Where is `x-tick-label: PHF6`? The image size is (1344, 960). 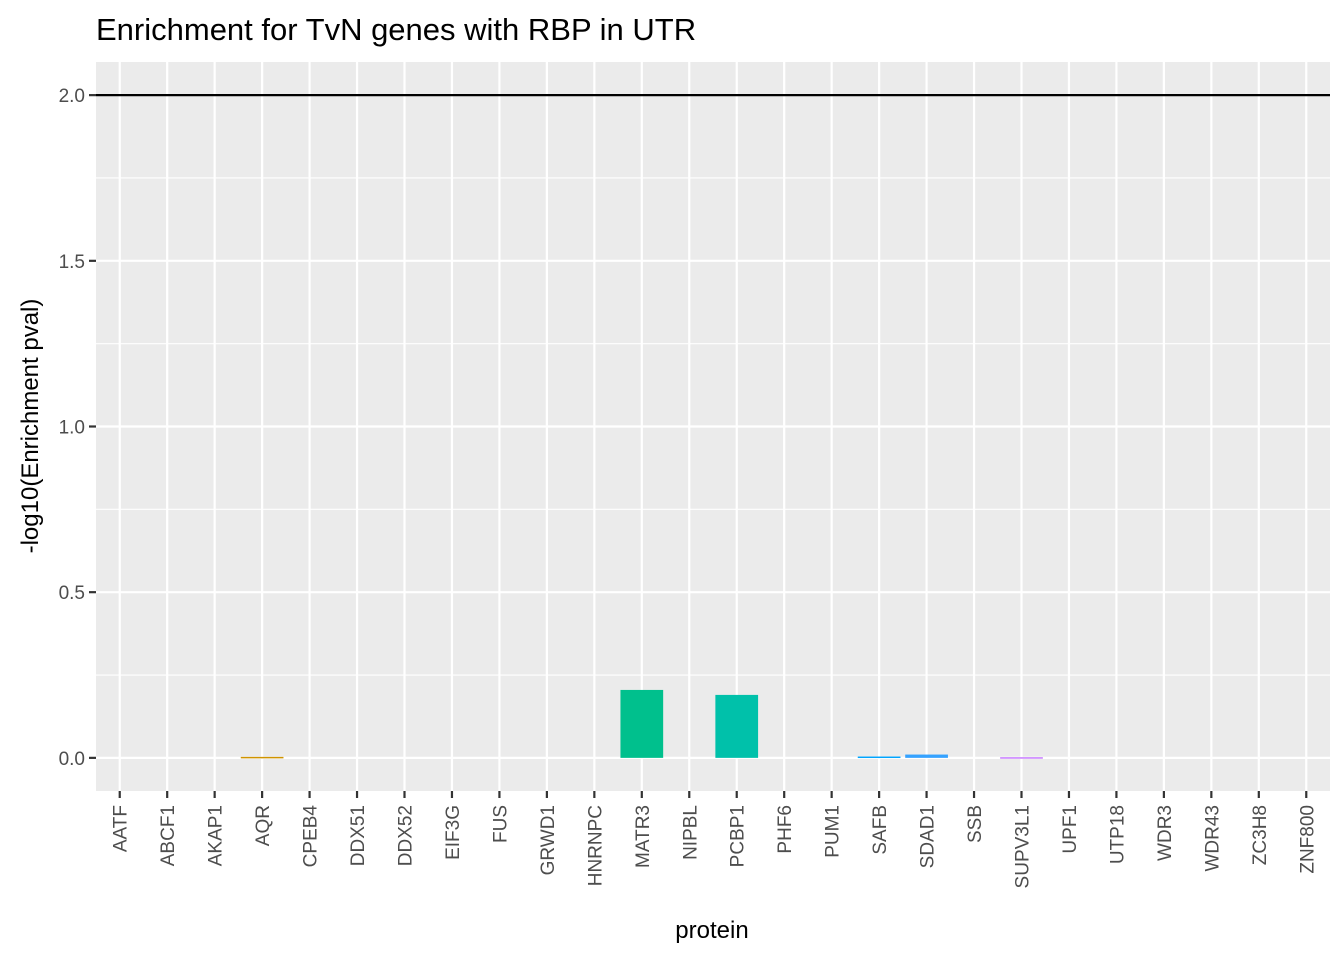 x-tick-label: PHF6 is located at coordinates (785, 829).